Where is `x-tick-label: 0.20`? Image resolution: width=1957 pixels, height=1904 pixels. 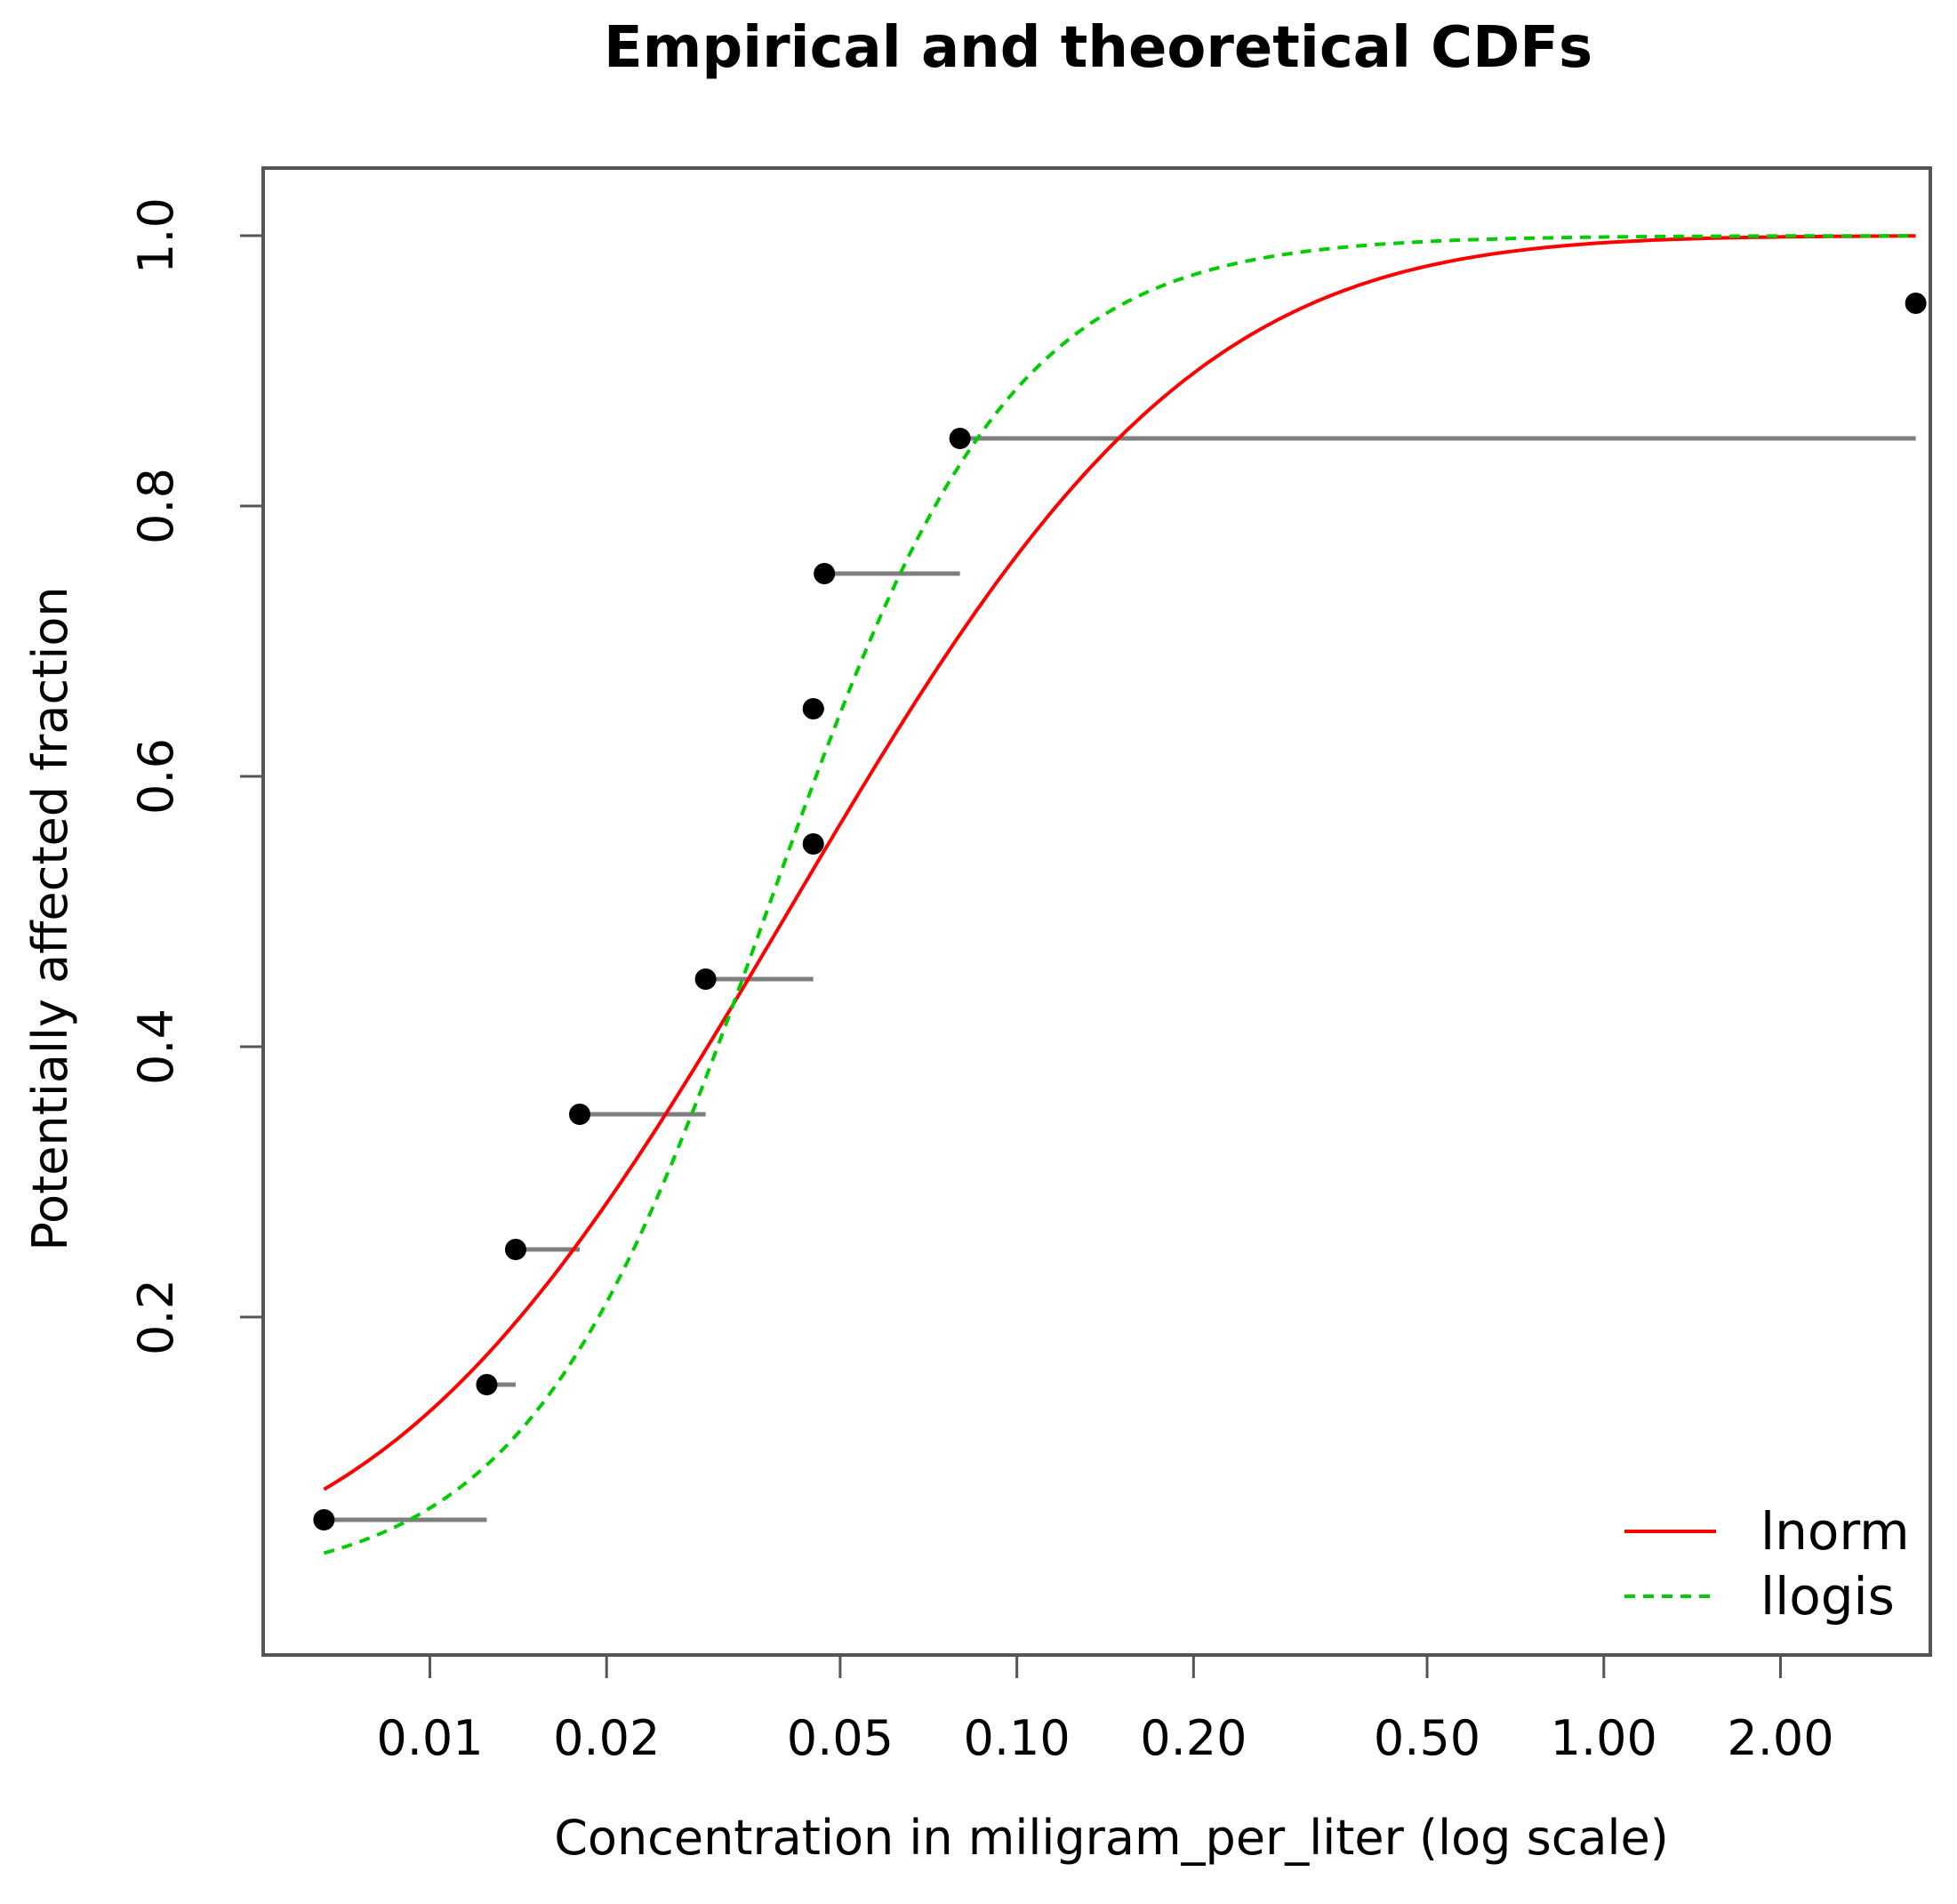 x-tick-label: 0.20 is located at coordinates (1194, 1738).